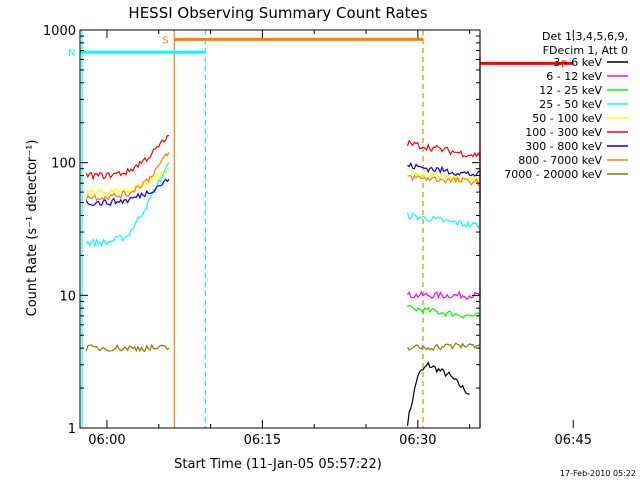 The image size is (640, 480). What do you see at coordinates (165, 40) in the screenshot?
I see `marker-label-s: S` at bounding box center [165, 40].